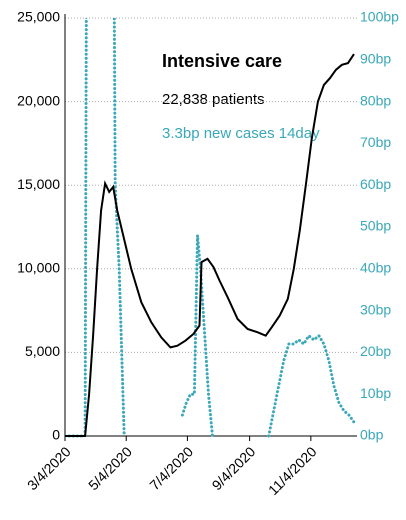 This screenshot has height=520, width=406. I want to click on annotation: 22,838 patients, so click(213, 99).